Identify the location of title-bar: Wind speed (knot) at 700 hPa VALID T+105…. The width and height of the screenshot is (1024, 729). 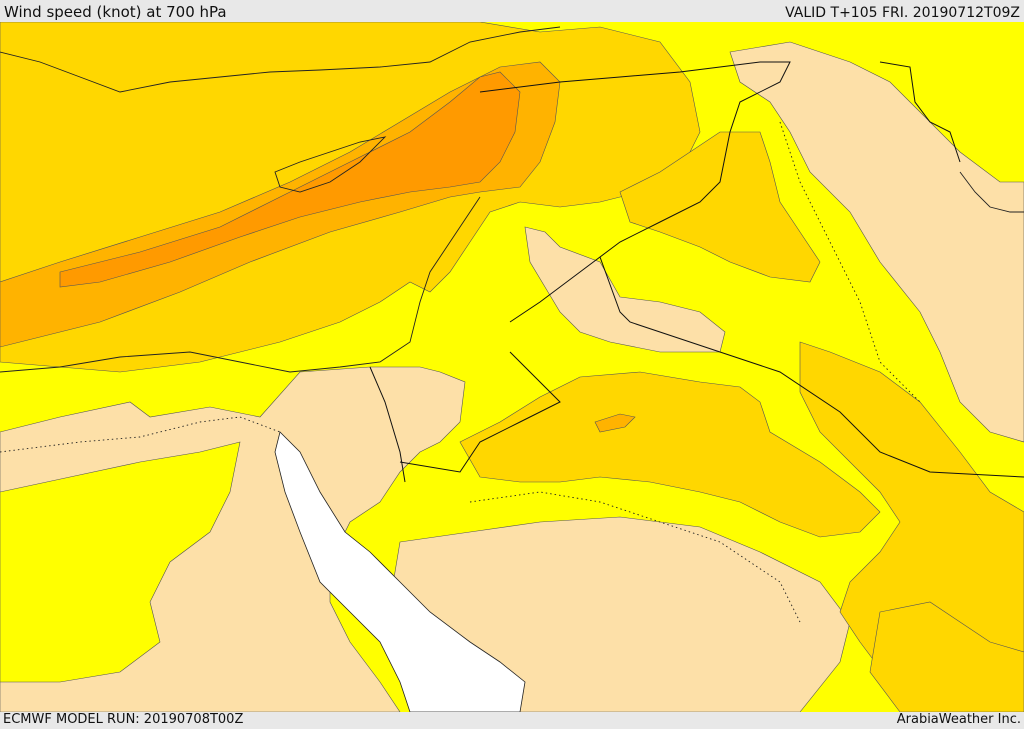
(512, 11).